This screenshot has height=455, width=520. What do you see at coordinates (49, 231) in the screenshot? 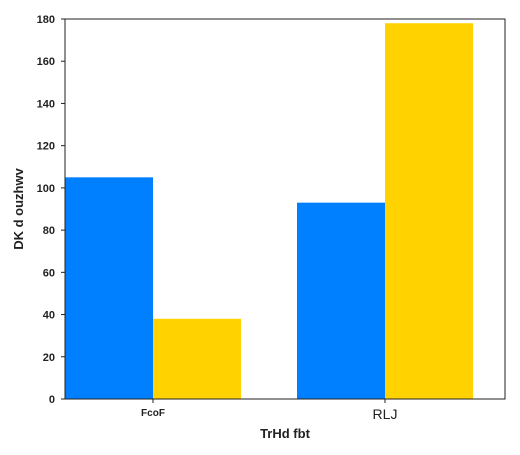
I see `y-tick-label: 80` at bounding box center [49, 231].